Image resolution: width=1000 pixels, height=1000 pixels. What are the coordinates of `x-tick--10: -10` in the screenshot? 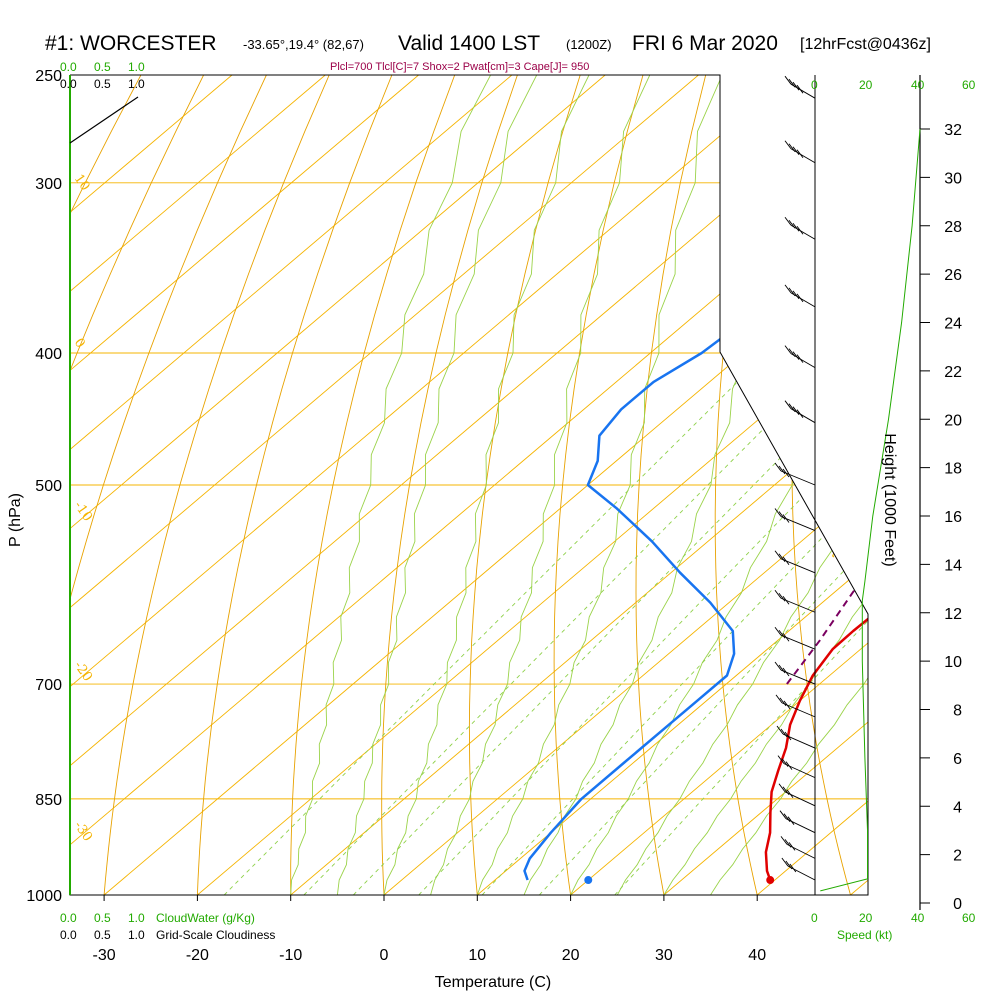 It's located at (290, 955).